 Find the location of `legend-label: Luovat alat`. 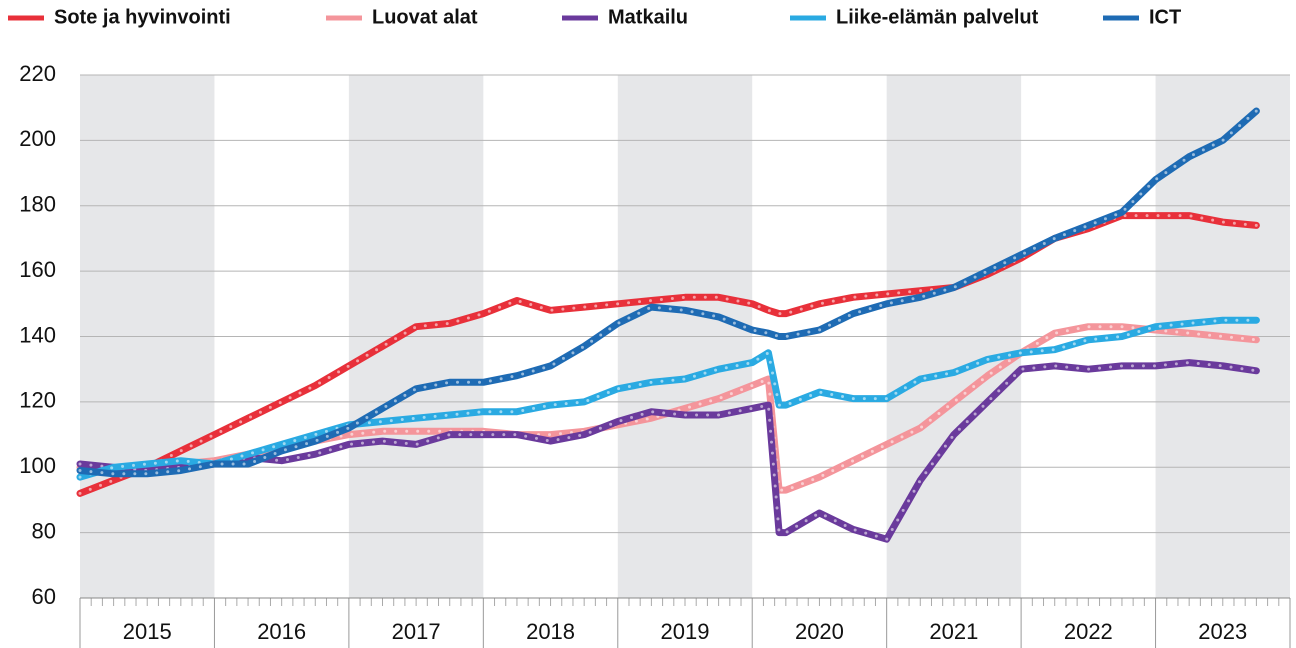

legend-label: Luovat alat is located at coordinates (425, 17).